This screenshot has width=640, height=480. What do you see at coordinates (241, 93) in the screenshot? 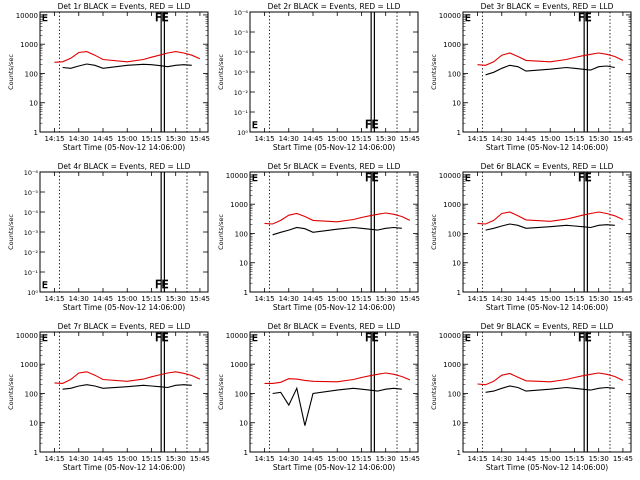
I see `y-tick-label: 10⁻²` at bounding box center [241, 93].